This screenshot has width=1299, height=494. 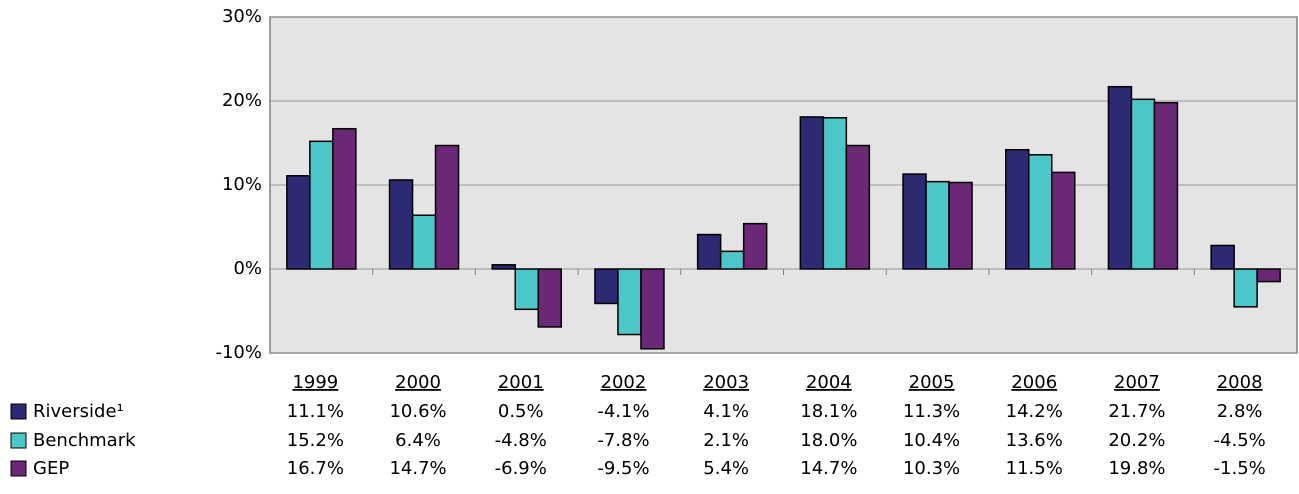 What do you see at coordinates (521, 468) in the screenshot?
I see `value-label: -6.9%` at bounding box center [521, 468].